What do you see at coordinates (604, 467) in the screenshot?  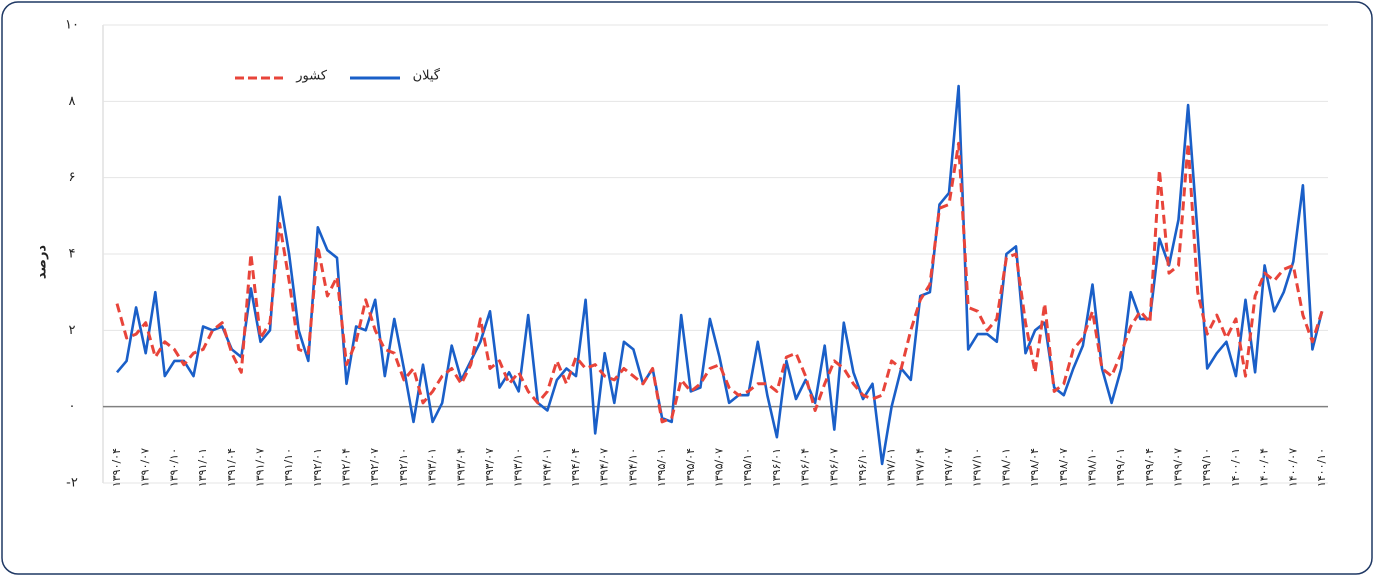 I see `x-tick-label: ۱۳۹۴/۰۷` at bounding box center [604, 467].